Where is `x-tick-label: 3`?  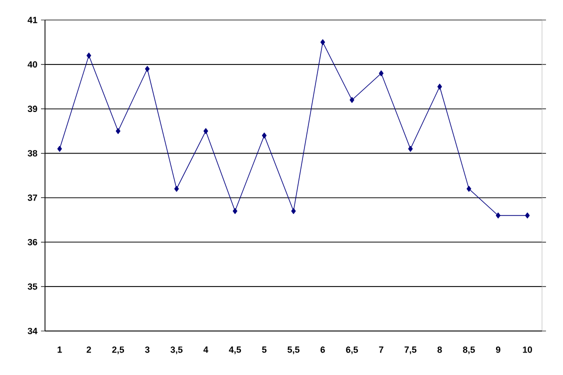 x-tick-label: 3 is located at coordinates (147, 349).